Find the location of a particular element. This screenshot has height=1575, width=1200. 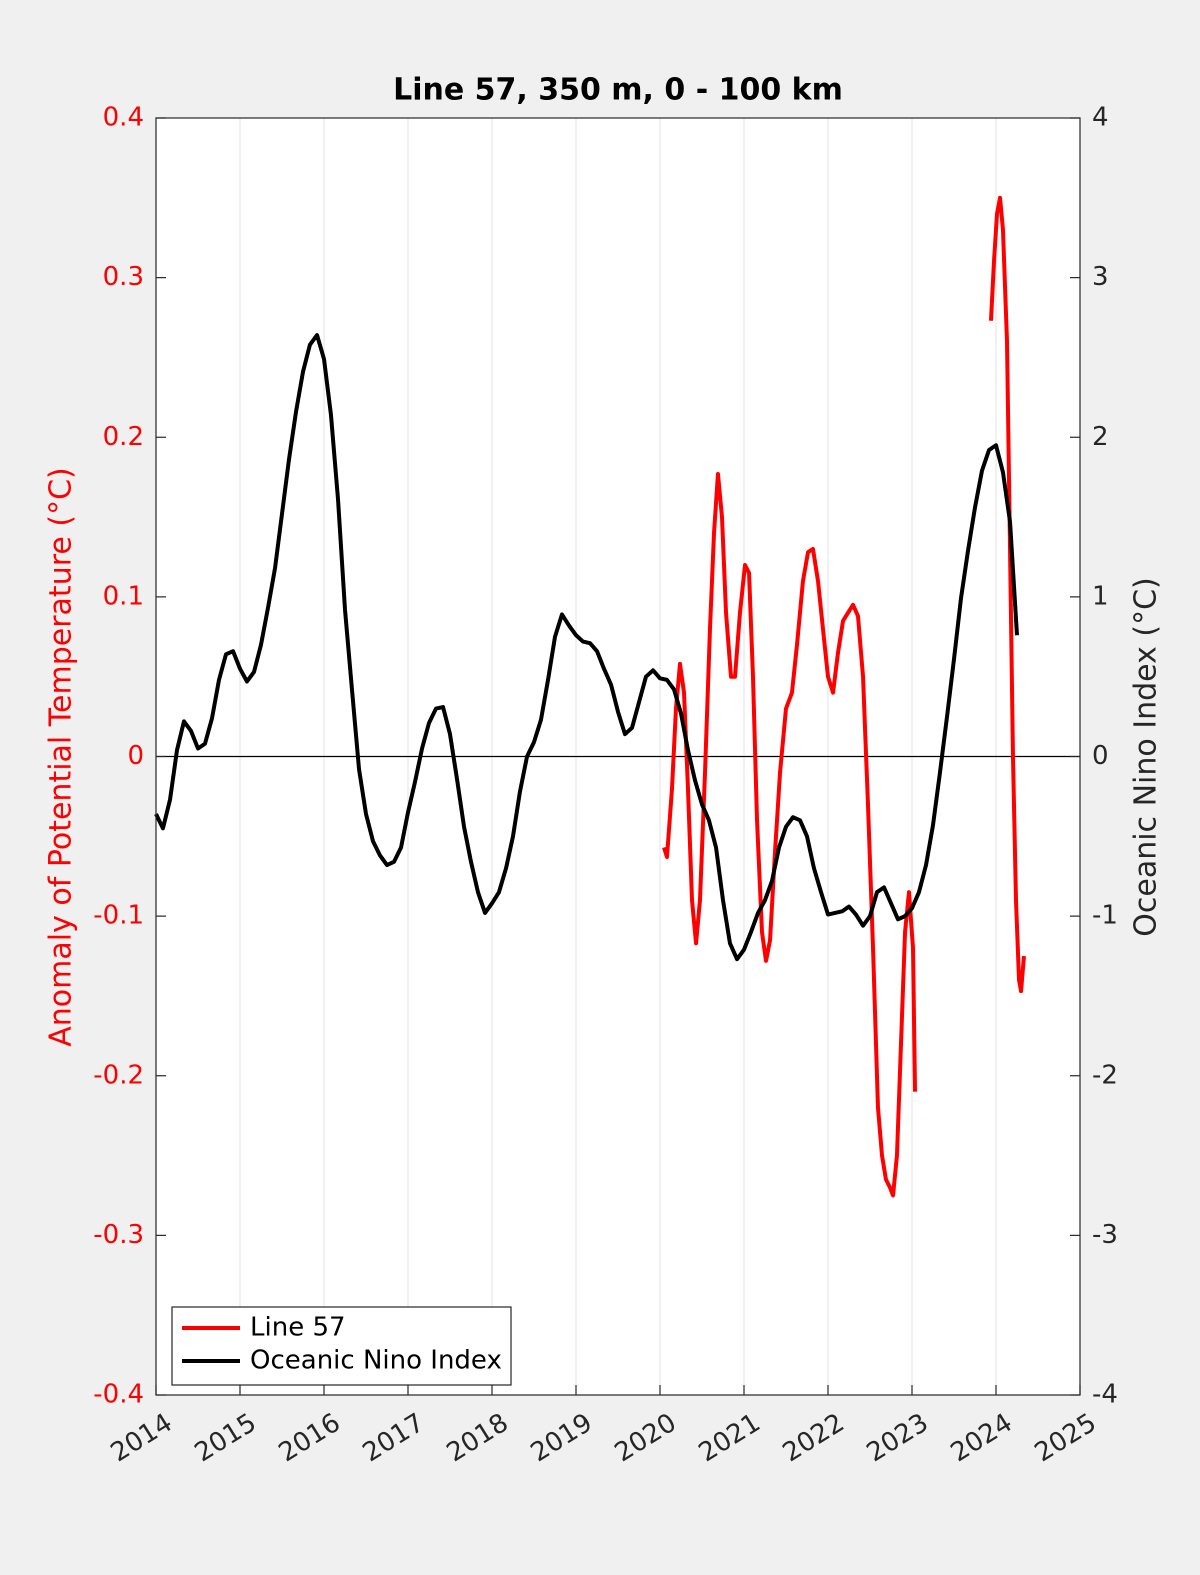

x-tick-label: 2015 is located at coordinates (226, 1438).